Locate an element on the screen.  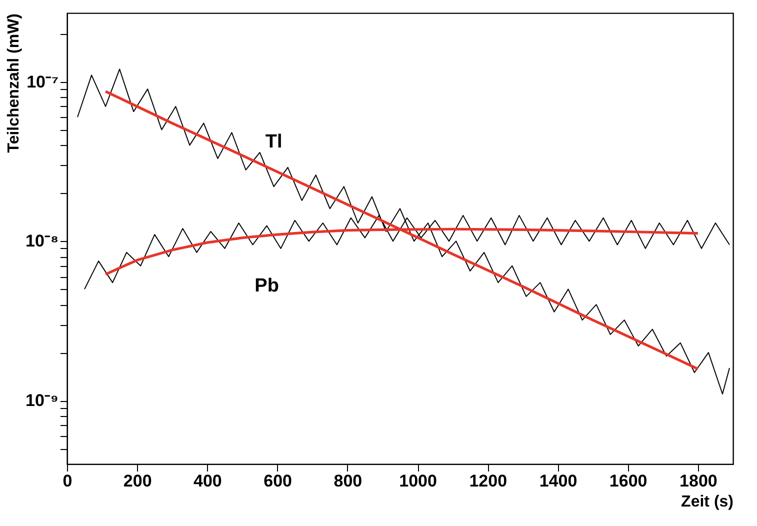
x-tick-label: 400 is located at coordinates (208, 481).